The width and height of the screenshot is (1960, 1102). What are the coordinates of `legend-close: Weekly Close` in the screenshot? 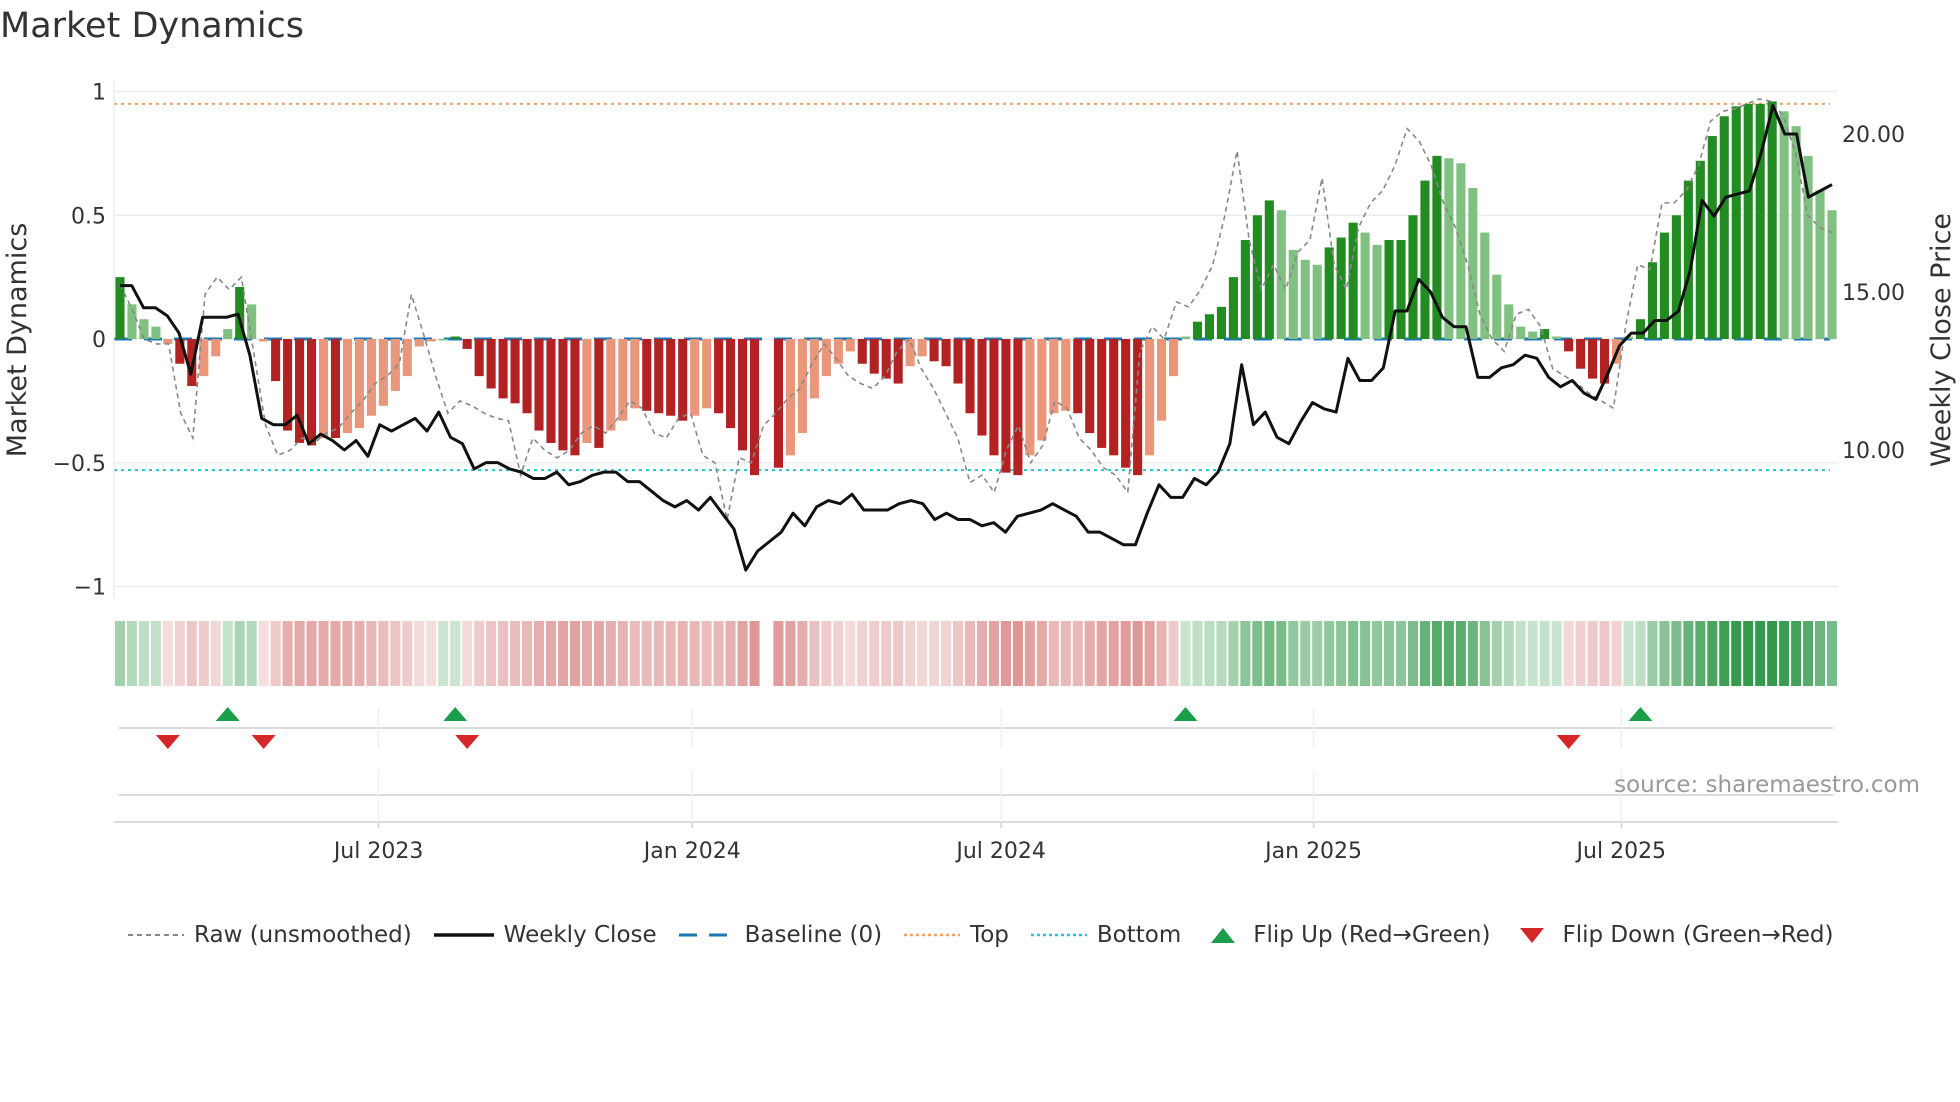 It's located at (545, 935).